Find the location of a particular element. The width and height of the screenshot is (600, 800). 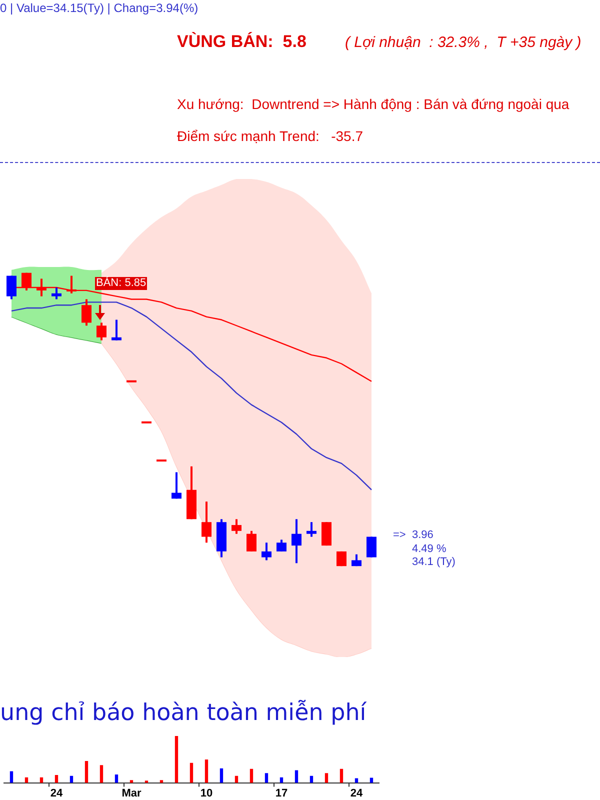

text: ung chỉ báo hoàn toàn miễn phí is located at coordinates (183, 713).